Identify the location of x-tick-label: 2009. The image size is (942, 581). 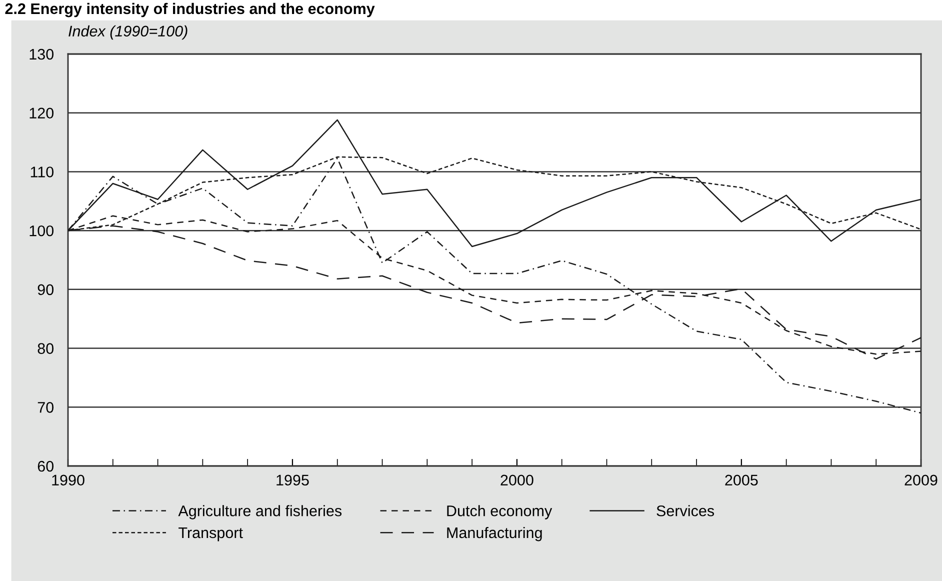
(921, 480).